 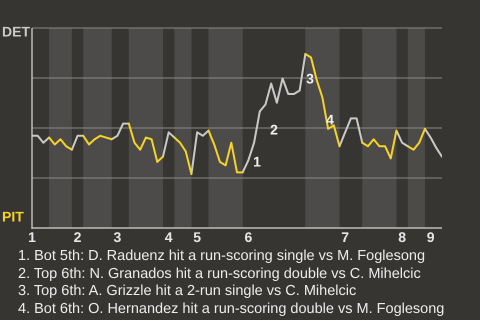 What do you see at coordinates (32, 236) in the screenshot?
I see `x-tick-label: 1` at bounding box center [32, 236].